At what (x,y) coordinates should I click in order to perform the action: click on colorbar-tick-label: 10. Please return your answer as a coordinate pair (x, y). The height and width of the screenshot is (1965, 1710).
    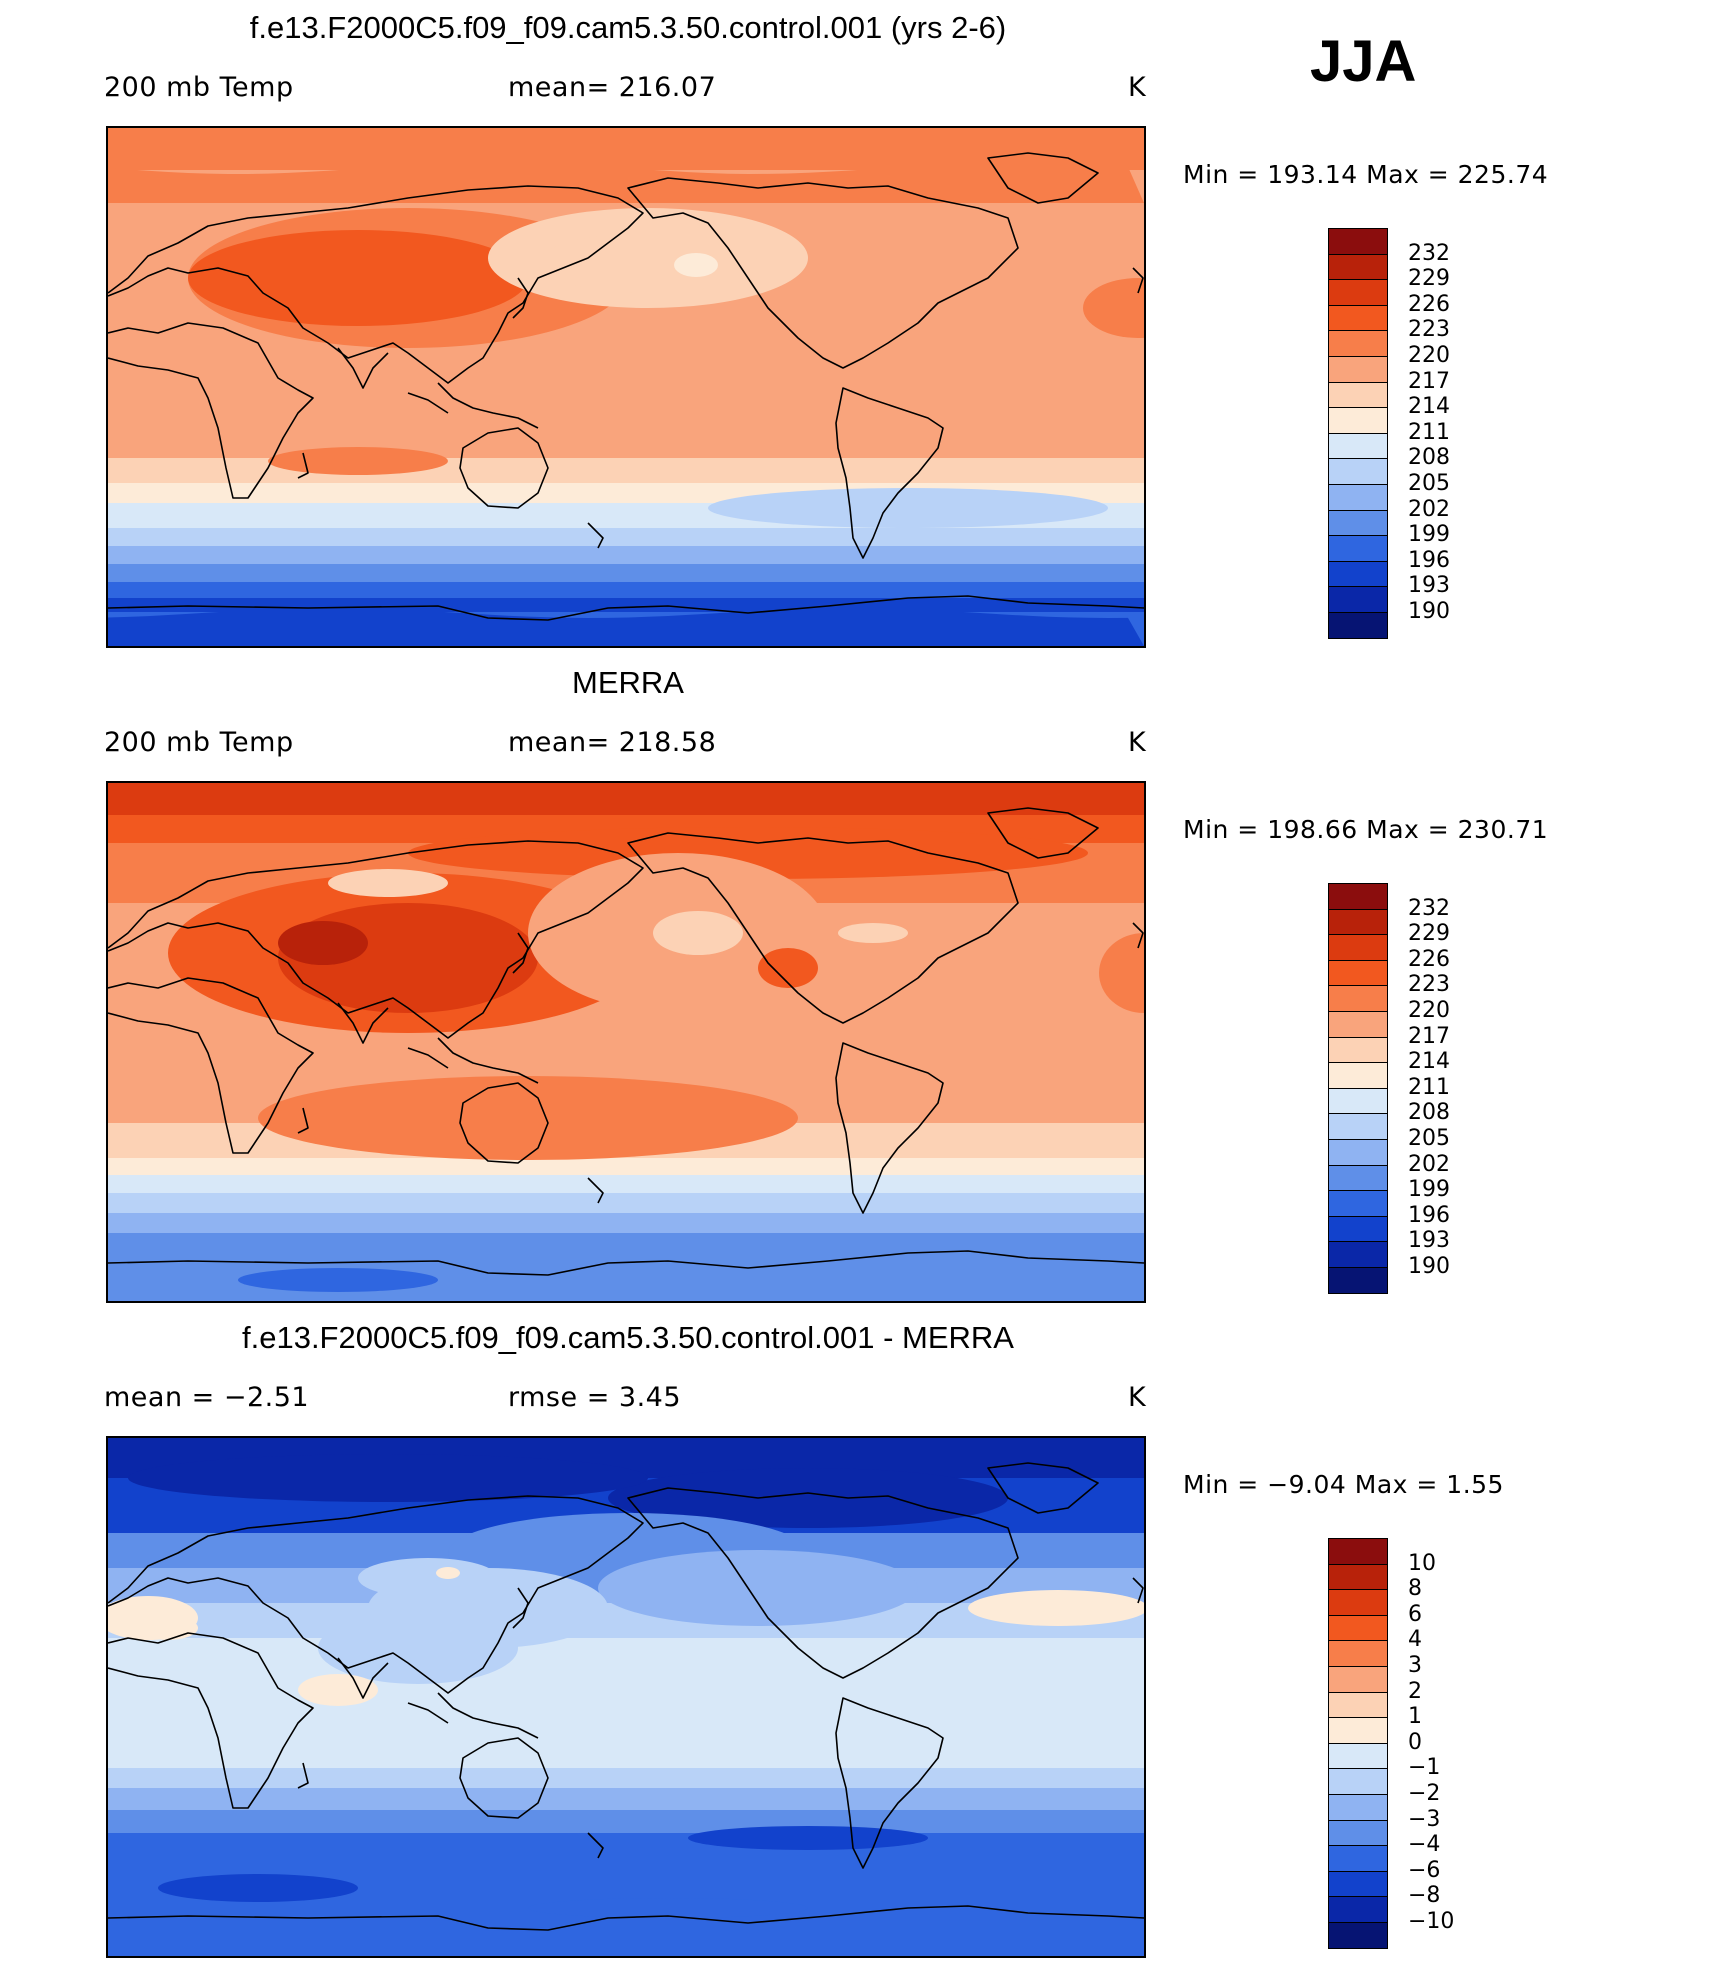
    Looking at the image, I should click on (1422, 1563).